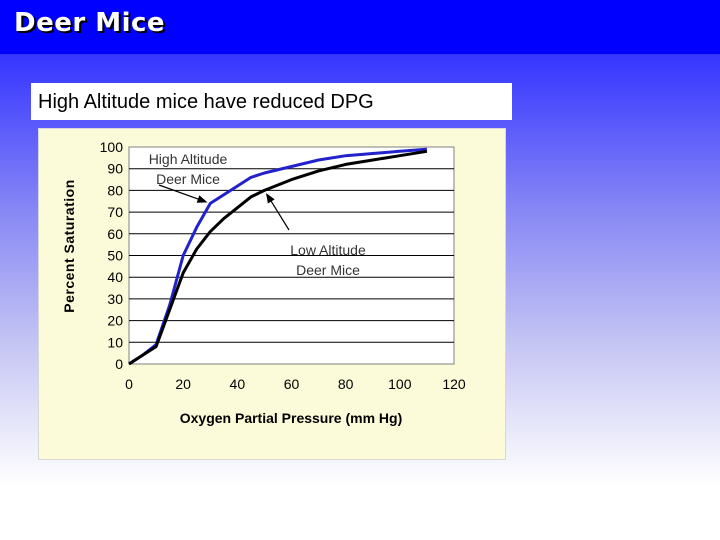 The height and width of the screenshot is (540, 720). What do you see at coordinates (346, 384) in the screenshot?
I see `x-tick-label: 80` at bounding box center [346, 384].